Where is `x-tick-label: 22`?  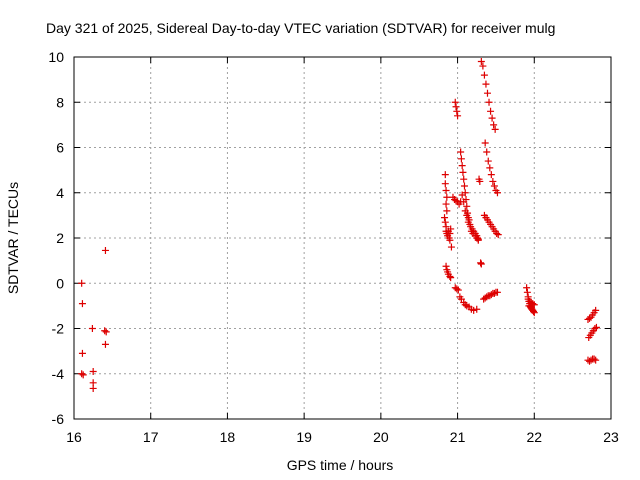 x-tick-label: 22 is located at coordinates (534, 437).